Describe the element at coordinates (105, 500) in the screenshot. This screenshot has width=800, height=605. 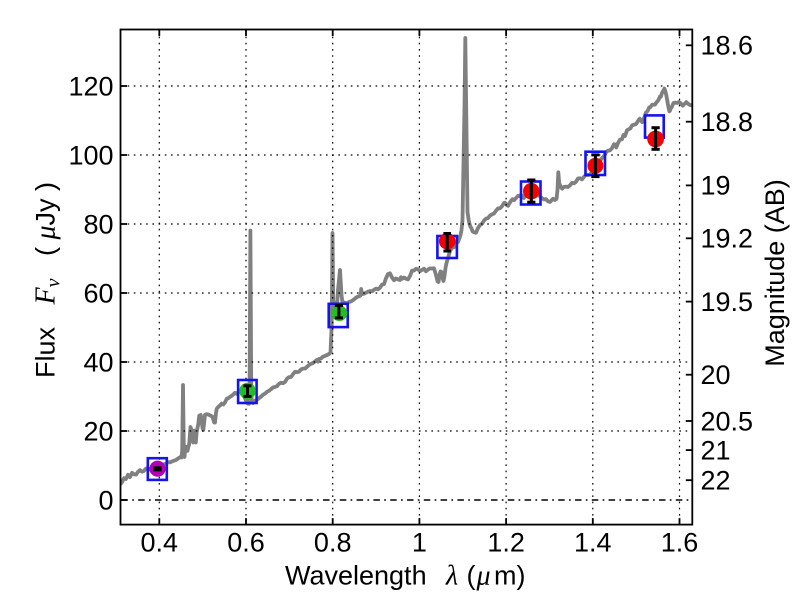
I see `svg-text: 0` at that location.